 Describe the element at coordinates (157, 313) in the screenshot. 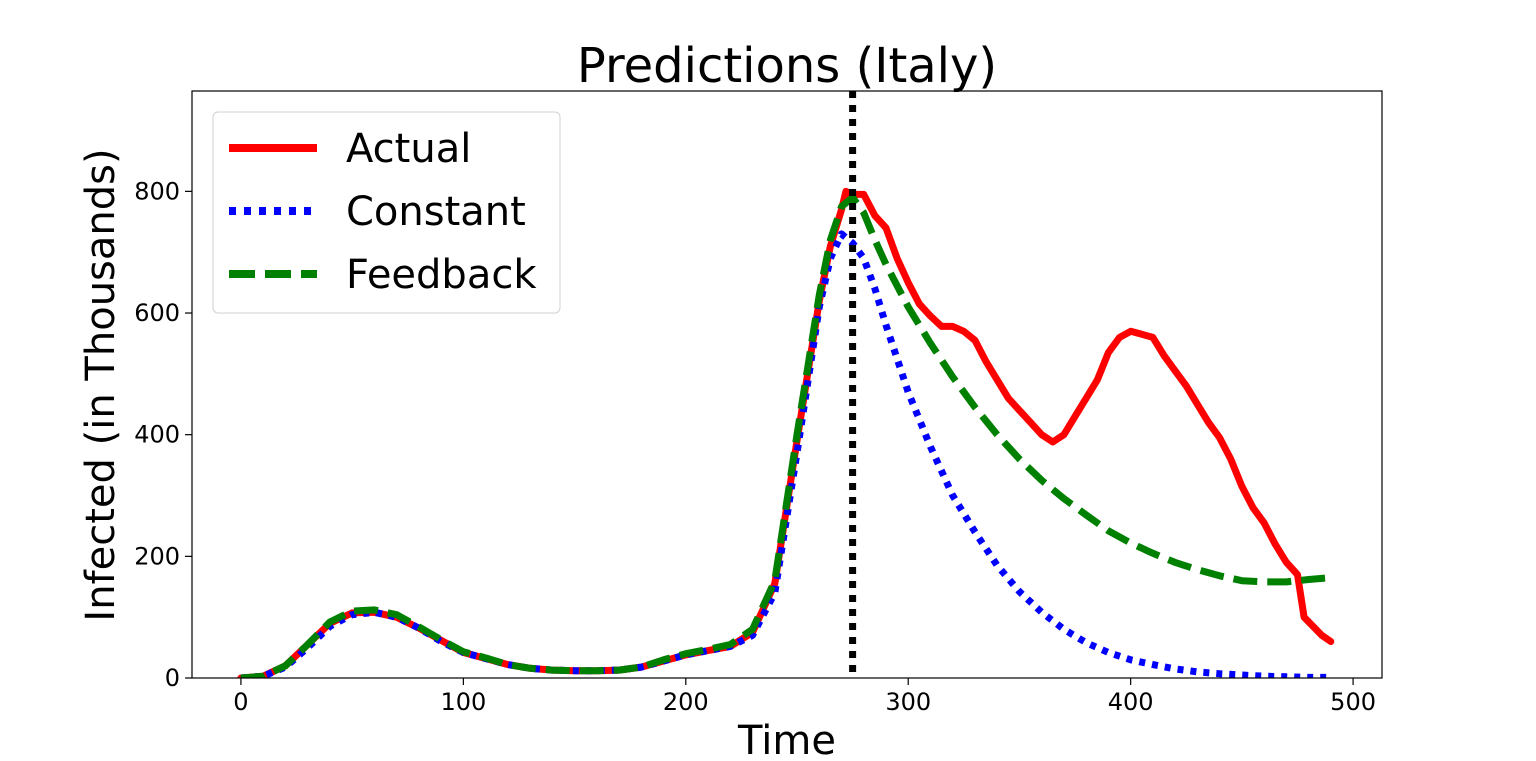

I see `y-tick-label: 600` at that location.